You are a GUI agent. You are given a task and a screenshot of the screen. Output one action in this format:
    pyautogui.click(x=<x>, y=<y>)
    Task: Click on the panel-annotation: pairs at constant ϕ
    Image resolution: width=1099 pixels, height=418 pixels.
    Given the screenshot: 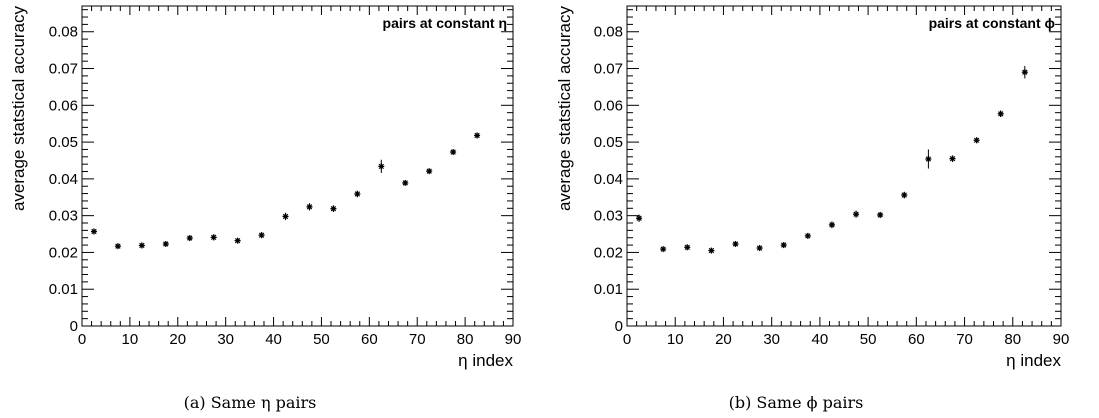 What is the action you would take?
    pyautogui.click(x=992, y=23)
    